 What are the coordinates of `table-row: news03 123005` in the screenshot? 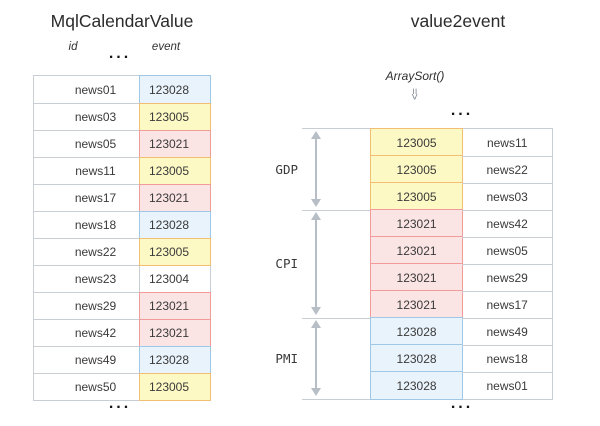 It's located at (122, 116).